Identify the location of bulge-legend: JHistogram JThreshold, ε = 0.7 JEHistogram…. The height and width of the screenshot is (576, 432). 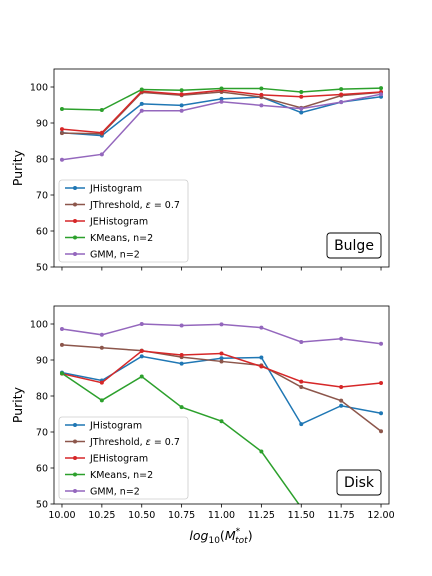
(123, 221).